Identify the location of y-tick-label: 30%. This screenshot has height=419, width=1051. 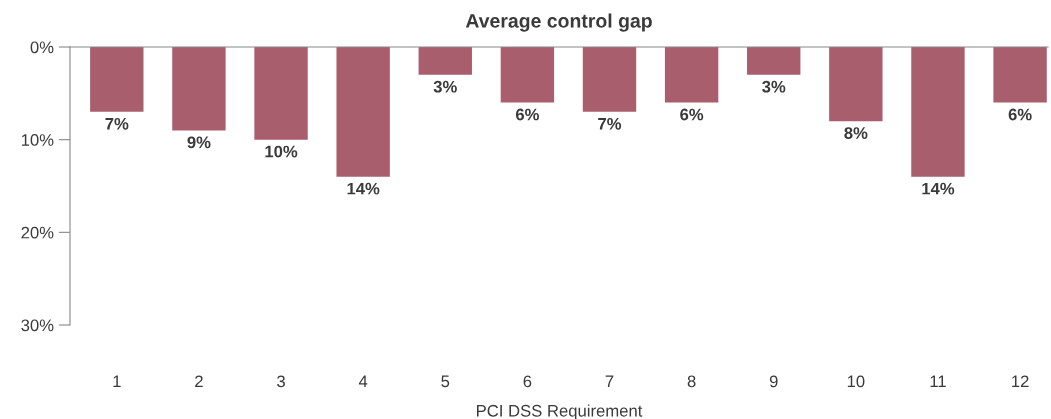
(37, 325).